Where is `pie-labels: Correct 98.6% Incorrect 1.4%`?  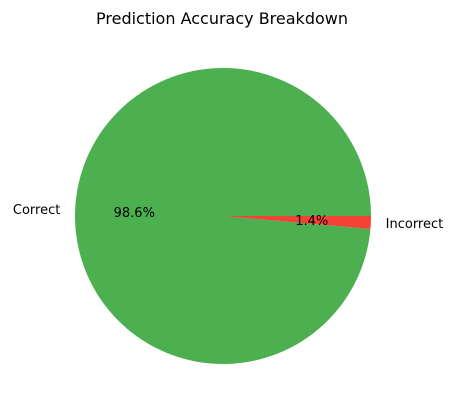 pie-labels: Correct 98.6% Incorrect 1.4% is located at coordinates (228, 217).